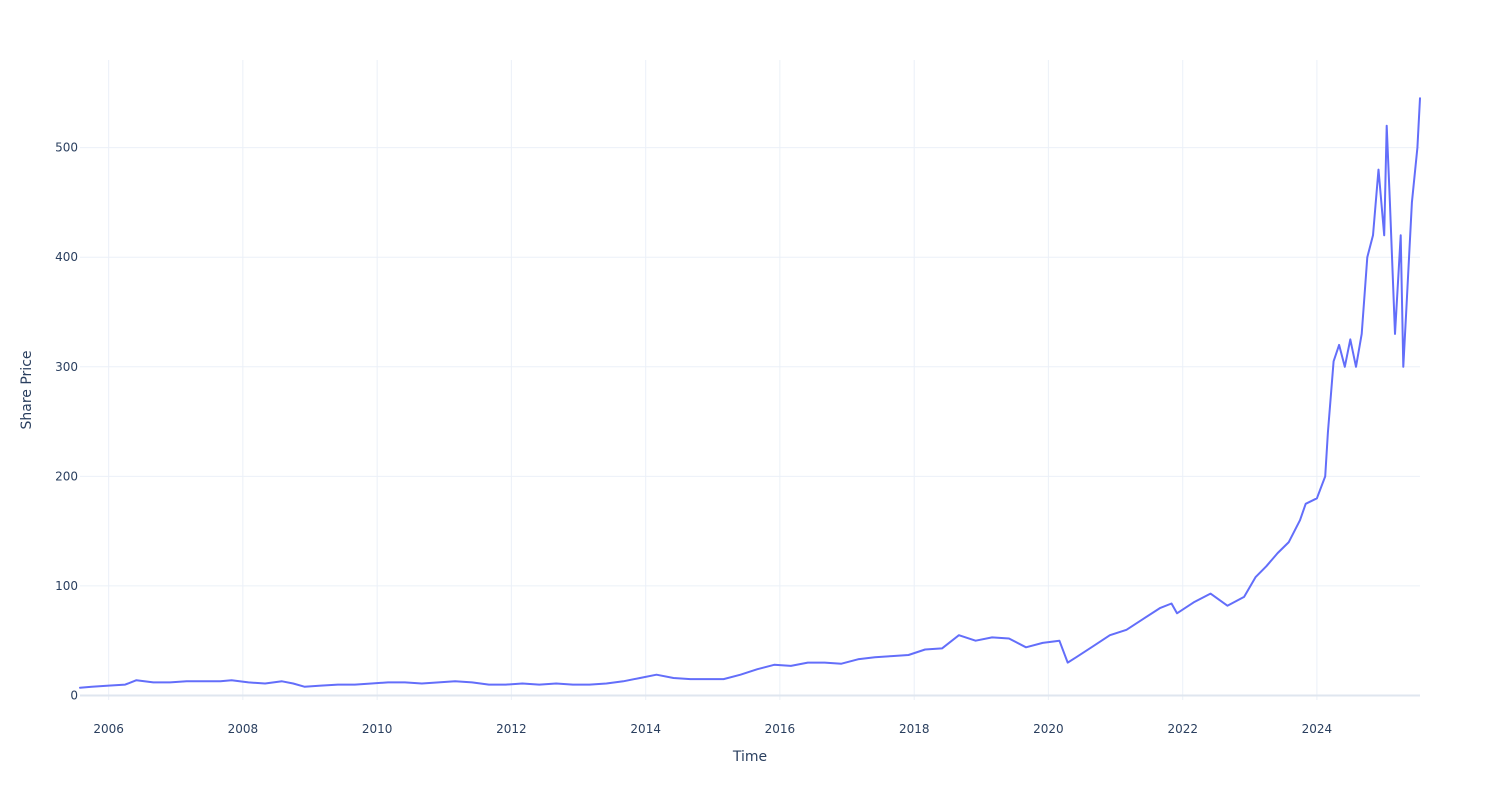 This screenshot has width=1500, height=804. Describe the element at coordinates (66, 586) in the screenshot. I see `y-tick-label: 100` at that location.